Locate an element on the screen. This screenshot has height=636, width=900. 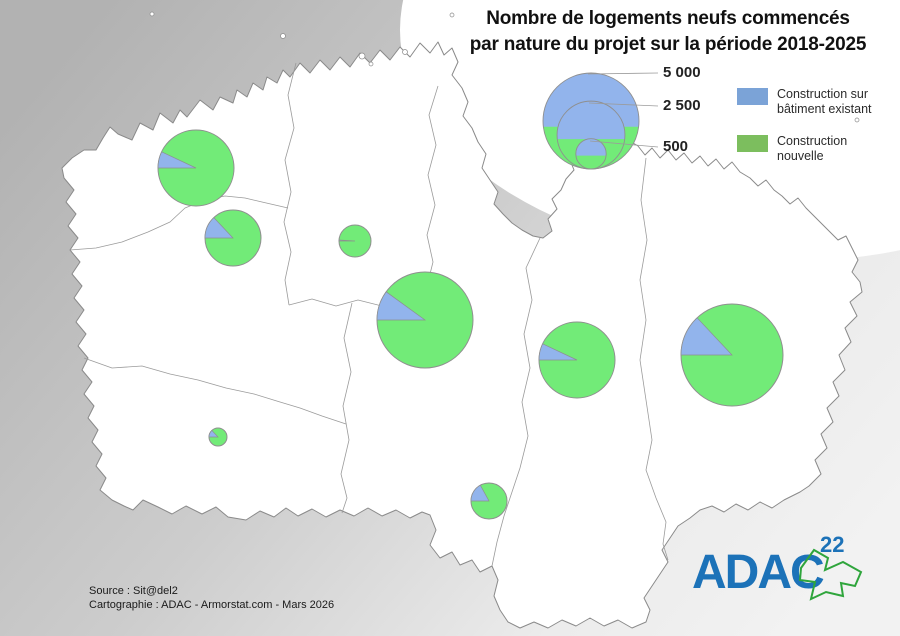
pie-slice-existing-north-center is located at coordinates (347, 240).